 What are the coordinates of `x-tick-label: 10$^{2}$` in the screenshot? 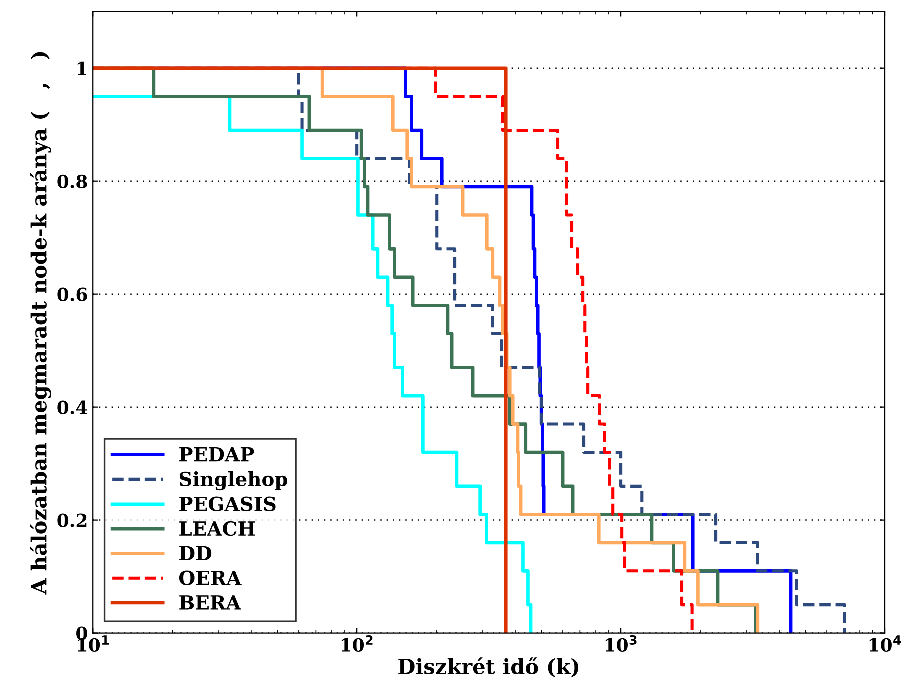 It's located at (357, 643).